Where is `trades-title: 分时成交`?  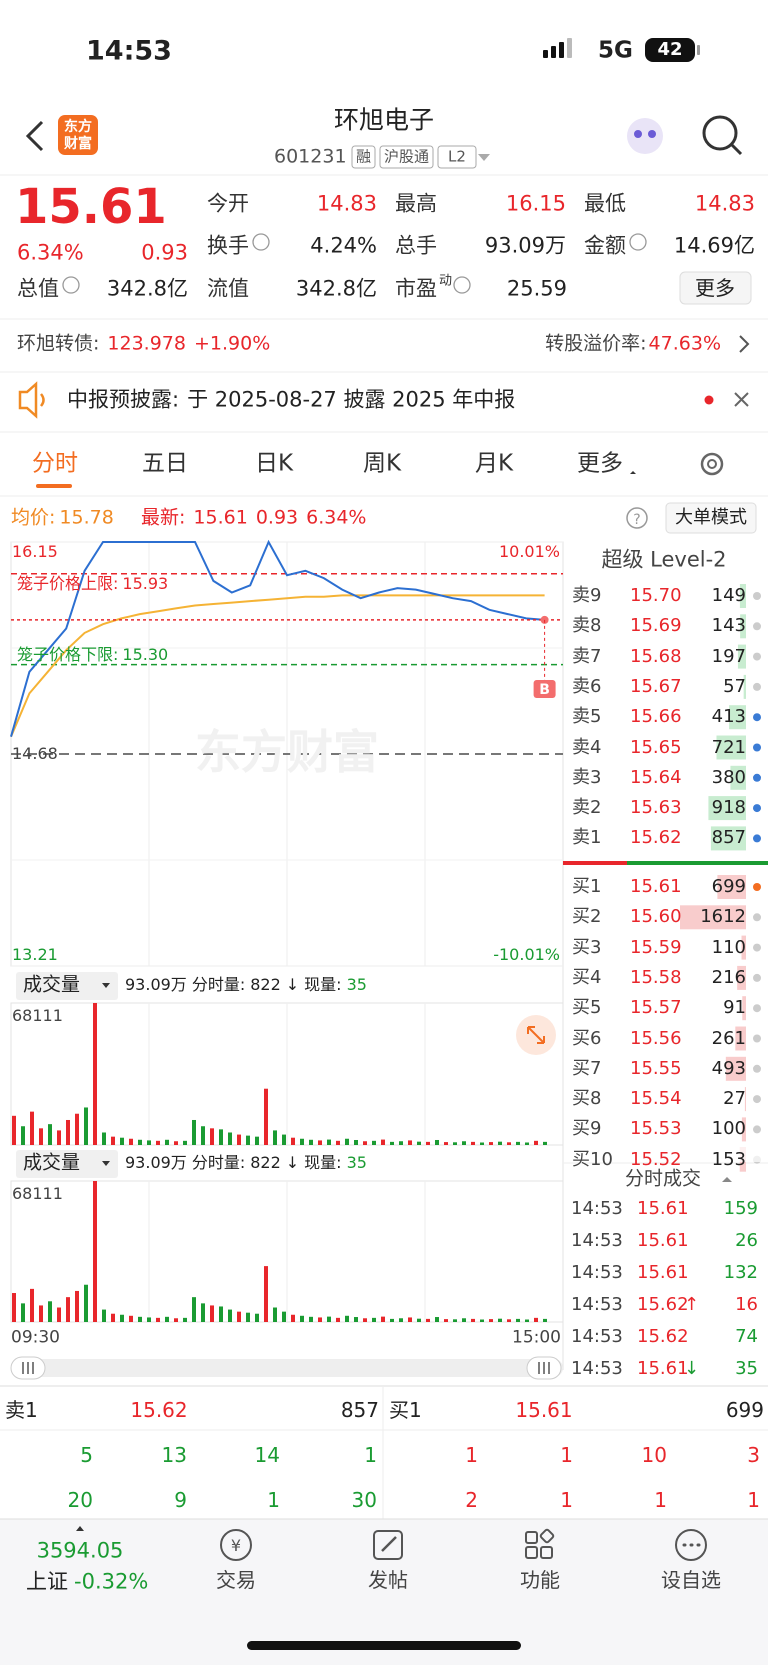
trades-title: 分时成交 is located at coordinates (663, 1178).